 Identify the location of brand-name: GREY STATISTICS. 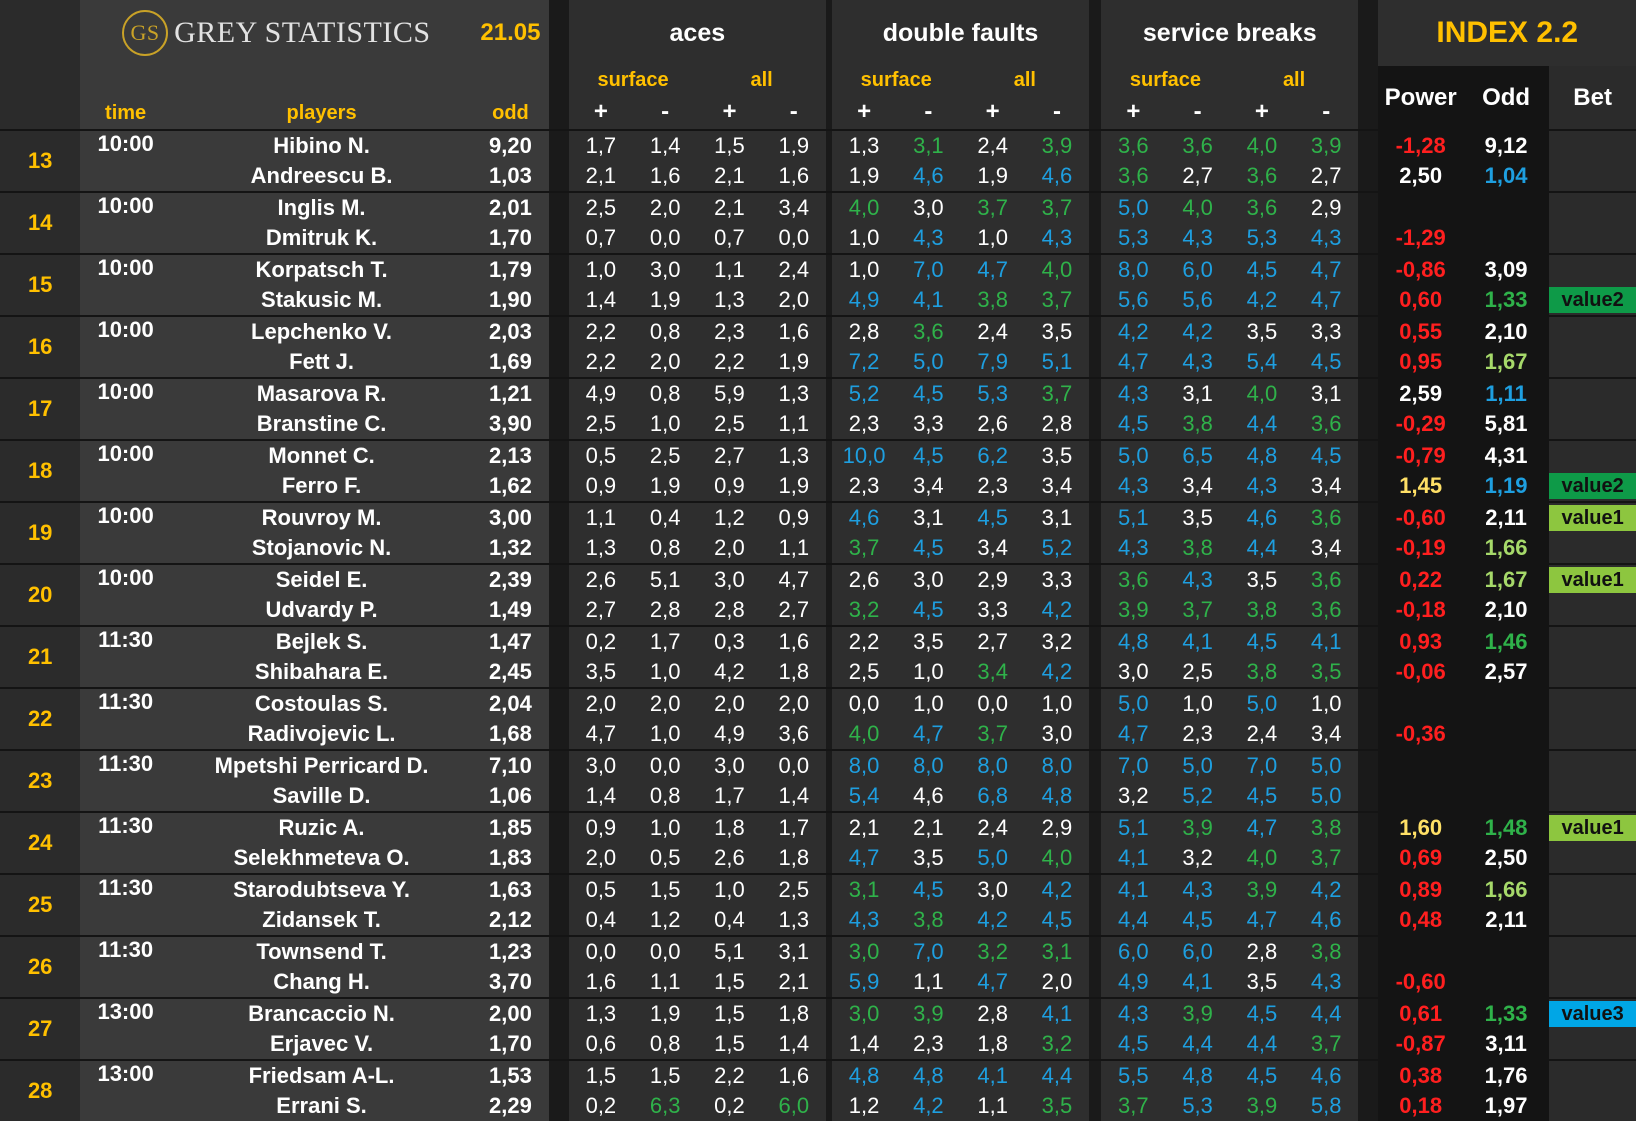
(302, 32).